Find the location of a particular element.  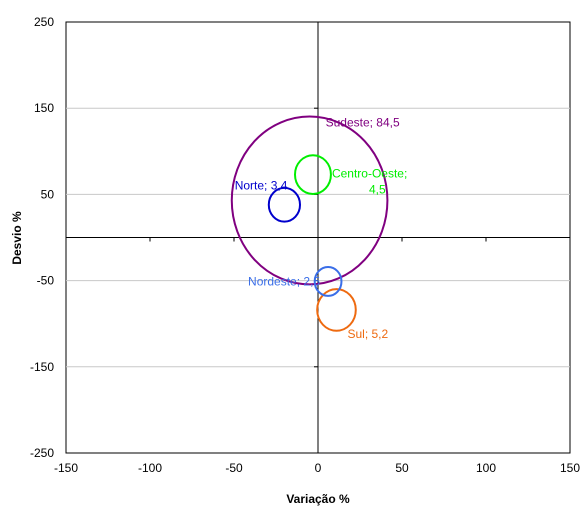

bubbles is located at coordinates (309, 223).